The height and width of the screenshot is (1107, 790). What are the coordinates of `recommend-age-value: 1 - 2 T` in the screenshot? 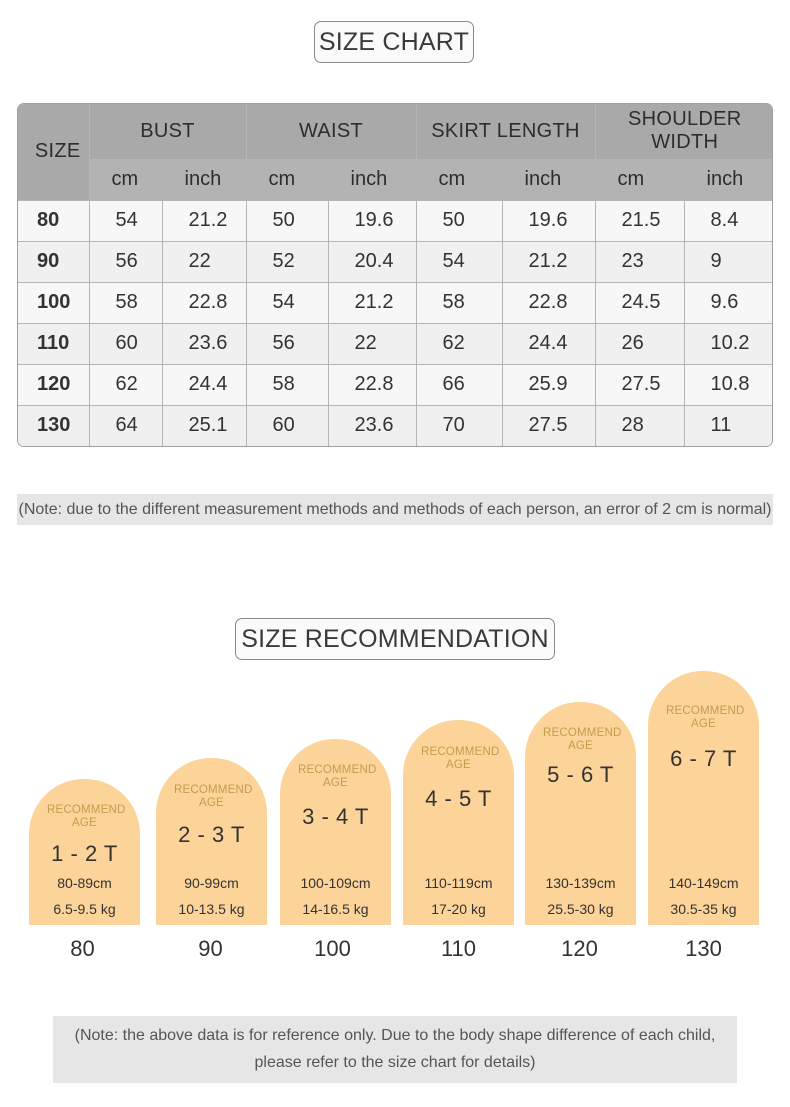 It's located at (84, 853).